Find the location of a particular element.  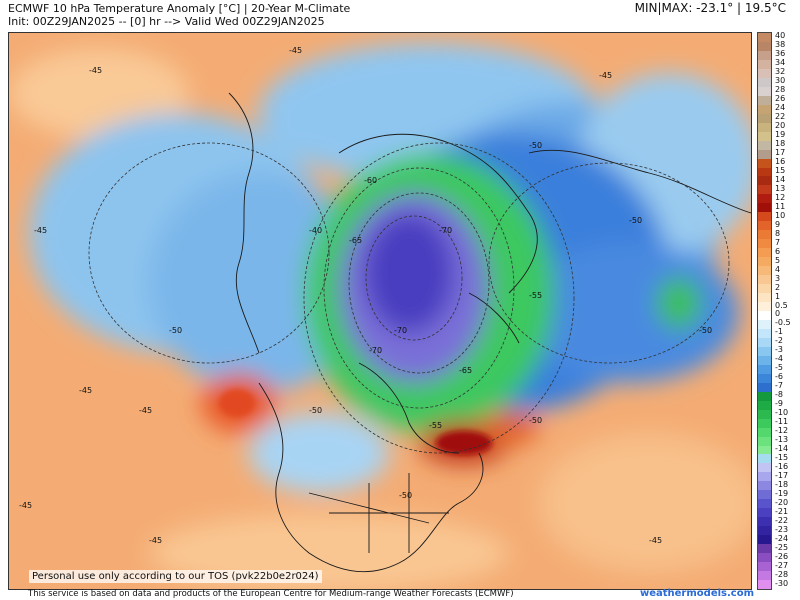

color-scale-label: -16 is located at coordinates (782, 466).